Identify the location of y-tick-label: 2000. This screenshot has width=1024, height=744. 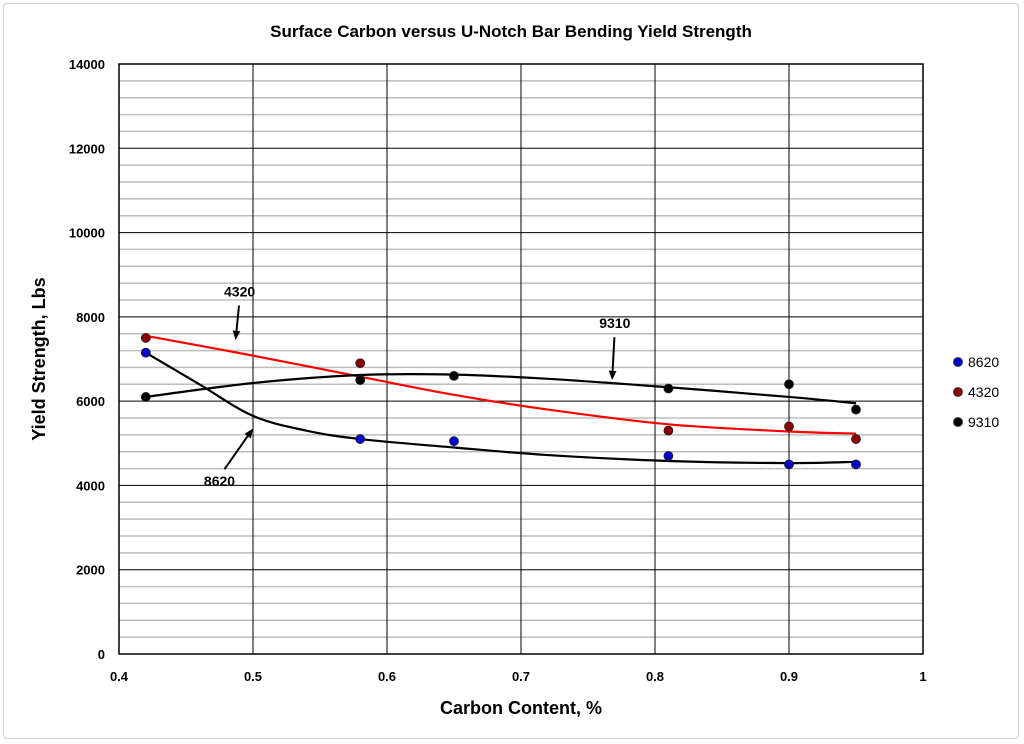
(90, 570).